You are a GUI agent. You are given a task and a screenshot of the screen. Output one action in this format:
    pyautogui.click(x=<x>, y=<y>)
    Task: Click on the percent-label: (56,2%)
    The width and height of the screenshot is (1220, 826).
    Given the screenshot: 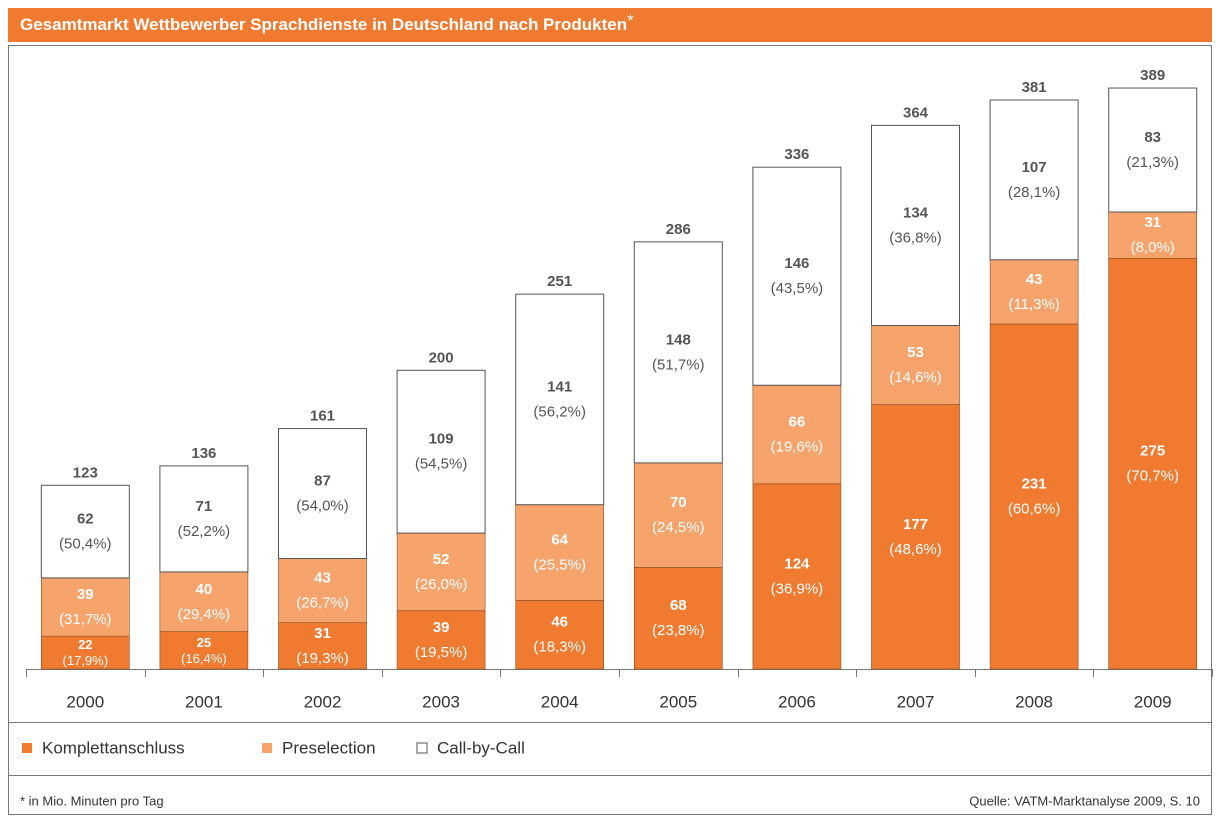 What is the action you would take?
    pyautogui.click(x=559, y=411)
    